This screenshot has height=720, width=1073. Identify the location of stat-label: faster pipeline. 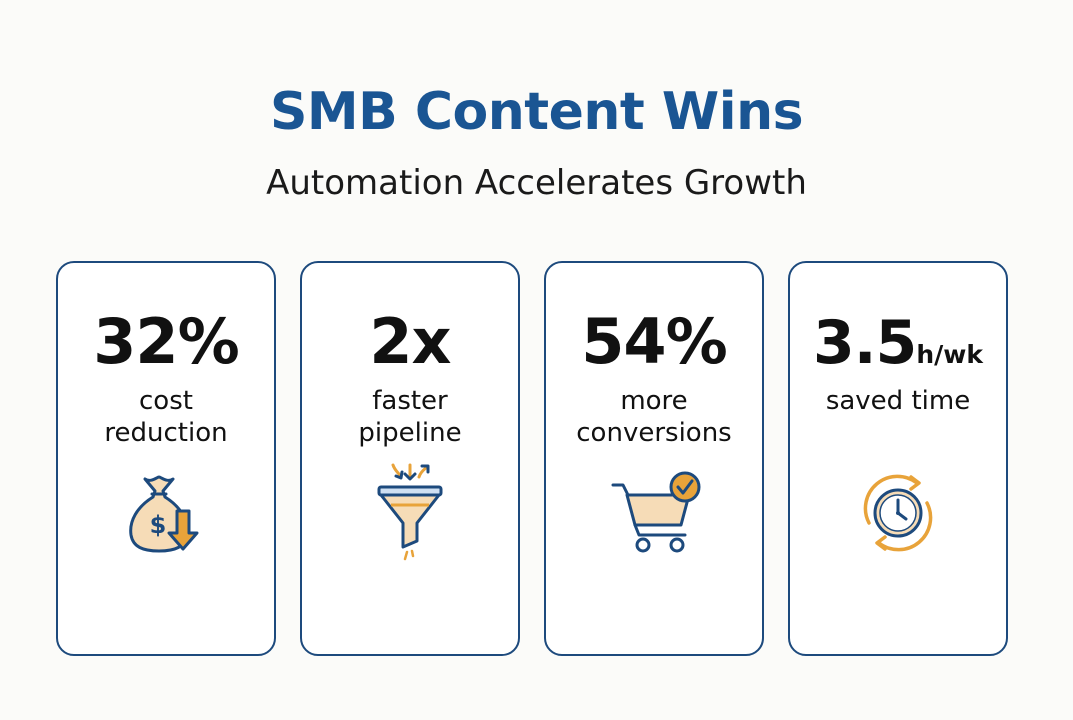
(410, 417).